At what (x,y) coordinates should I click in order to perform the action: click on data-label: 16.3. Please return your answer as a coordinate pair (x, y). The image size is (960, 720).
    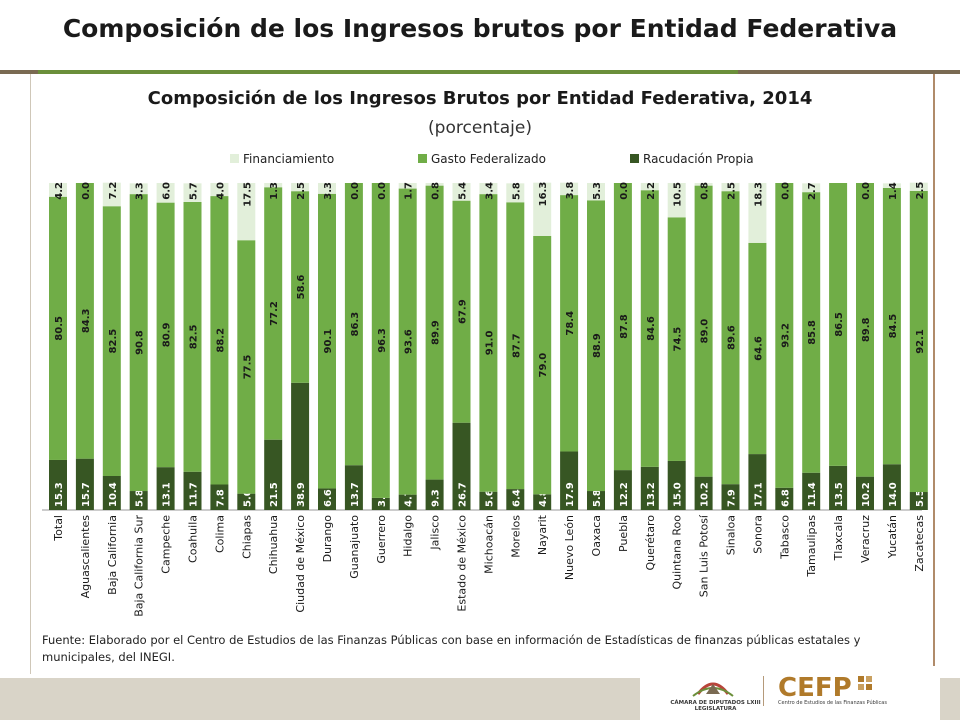
    Looking at the image, I should click on (543, 194).